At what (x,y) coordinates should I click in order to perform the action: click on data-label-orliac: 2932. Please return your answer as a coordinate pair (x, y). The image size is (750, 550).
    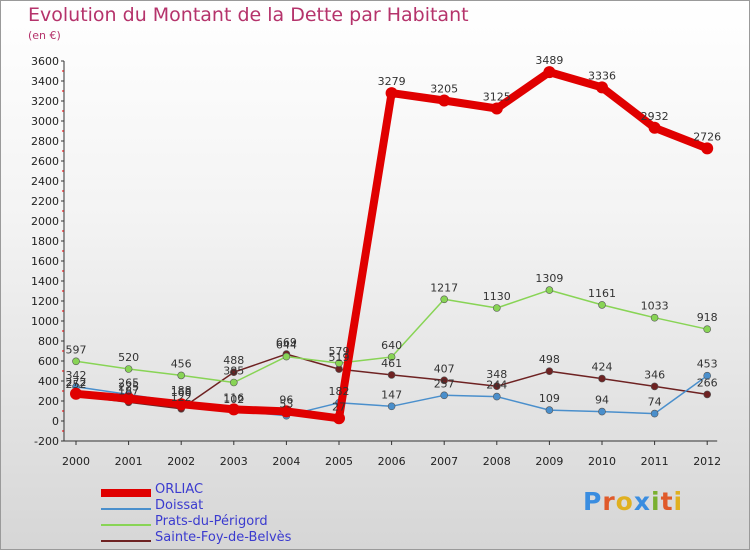
    Looking at the image, I should click on (655, 116).